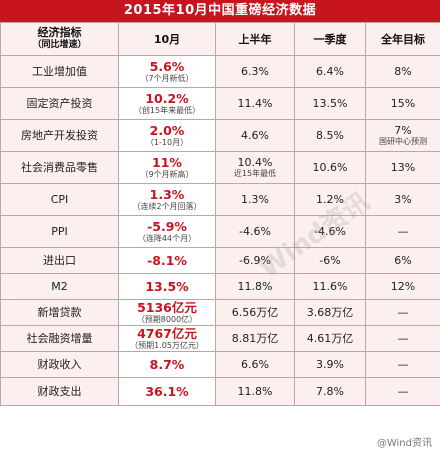 The width and height of the screenshot is (440, 453). Describe the element at coordinates (167, 130) in the screenshot. I see `october-value: 2.0%` at that location.